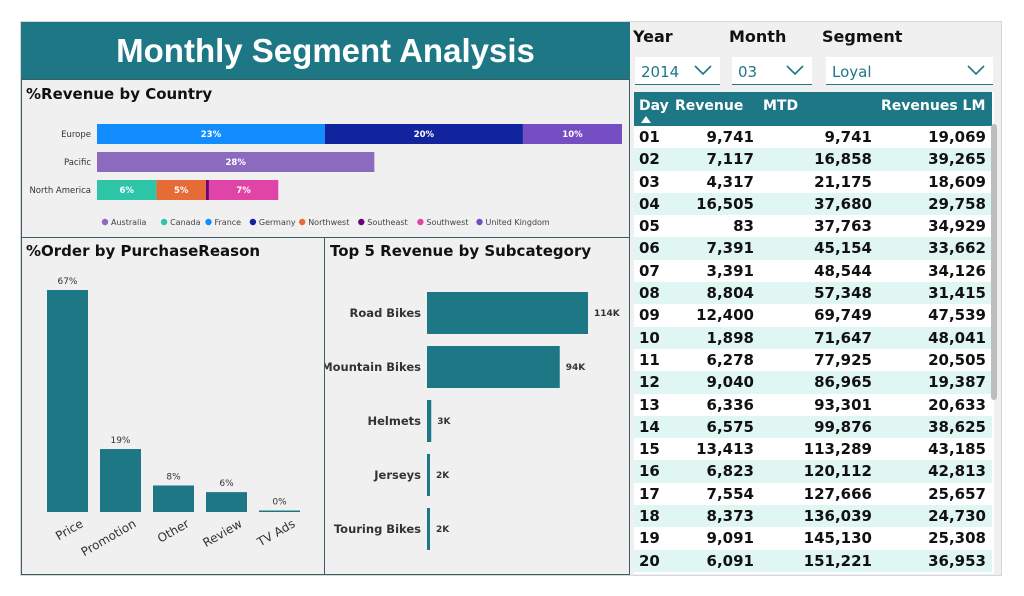  Describe the element at coordinates (387, 222) in the screenshot. I see `legend-item: Southeast` at that location.